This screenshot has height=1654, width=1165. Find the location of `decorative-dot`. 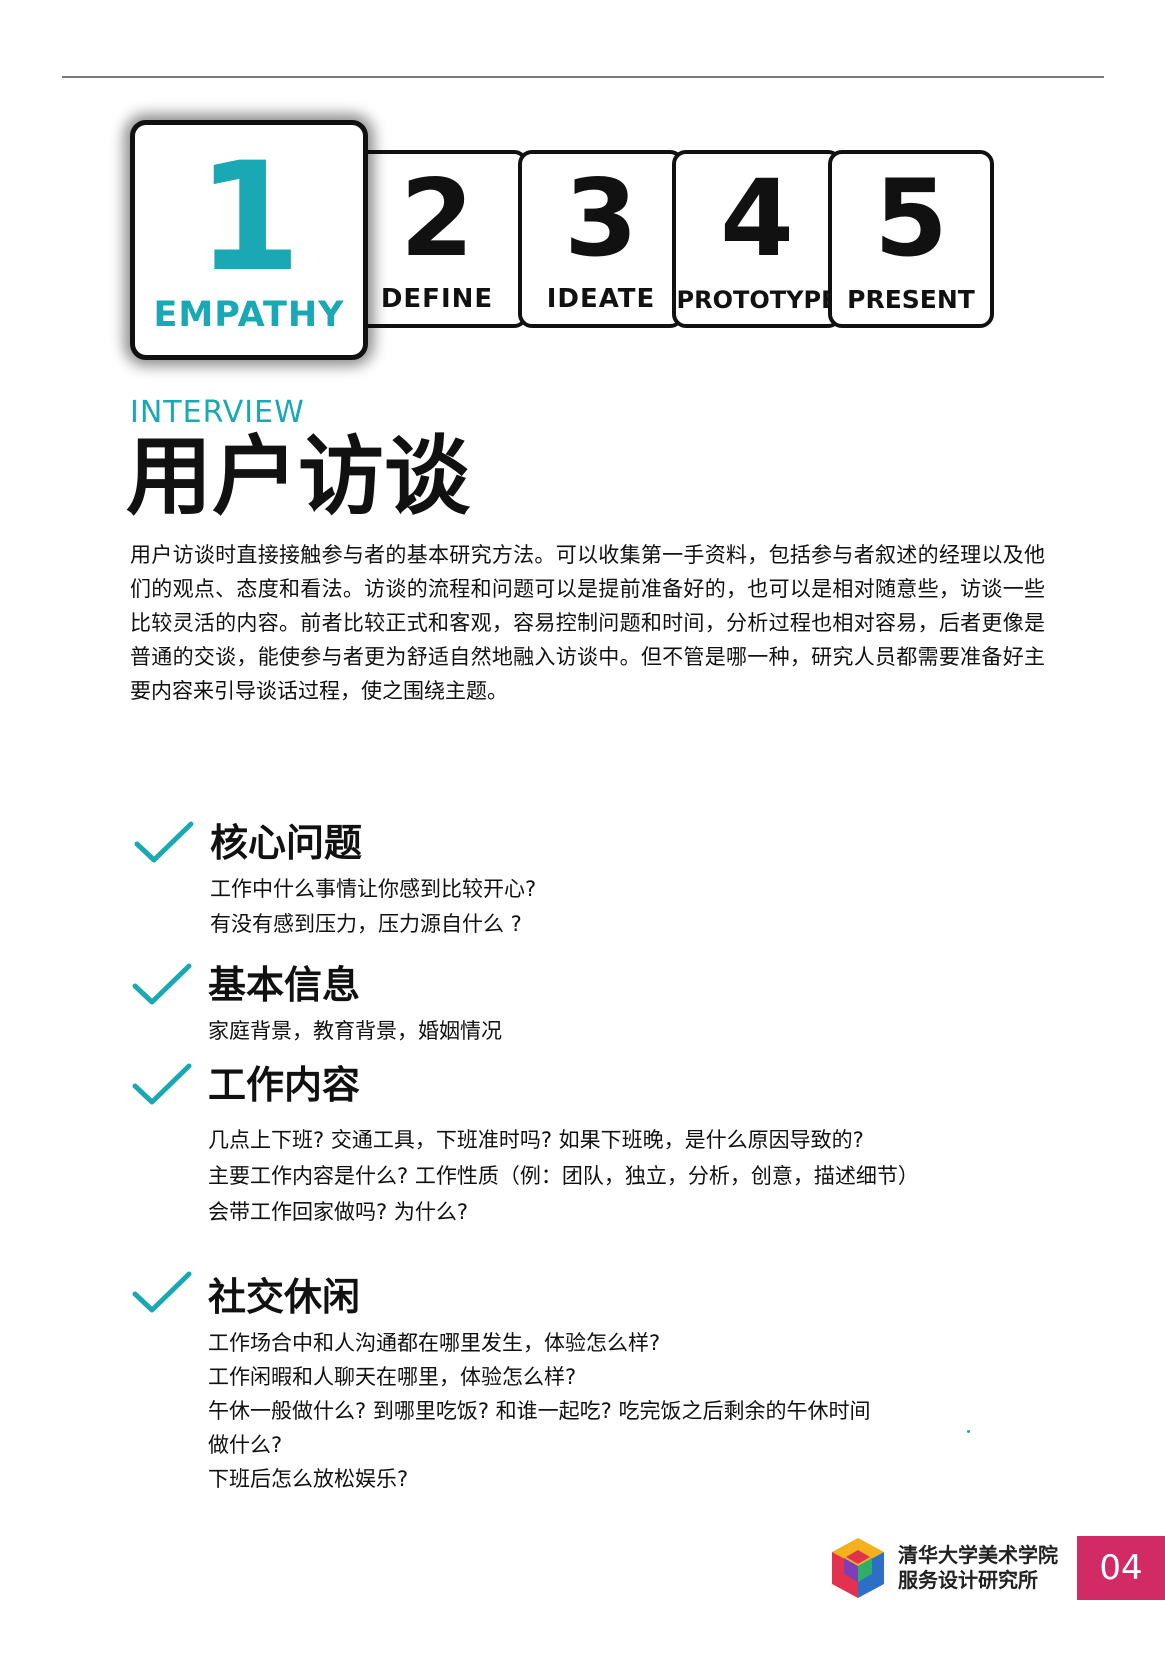

decorative-dot is located at coordinates (968, 1431).